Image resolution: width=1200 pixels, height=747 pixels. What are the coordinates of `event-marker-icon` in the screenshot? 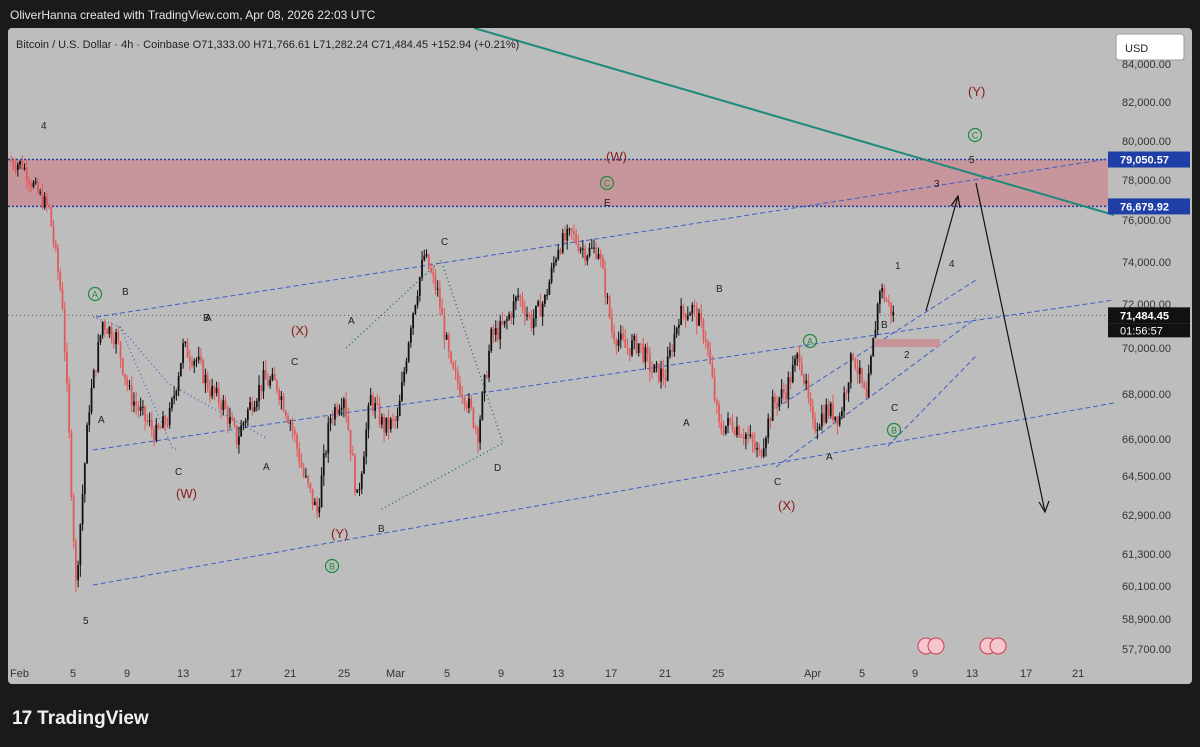 It's located at (931, 646).